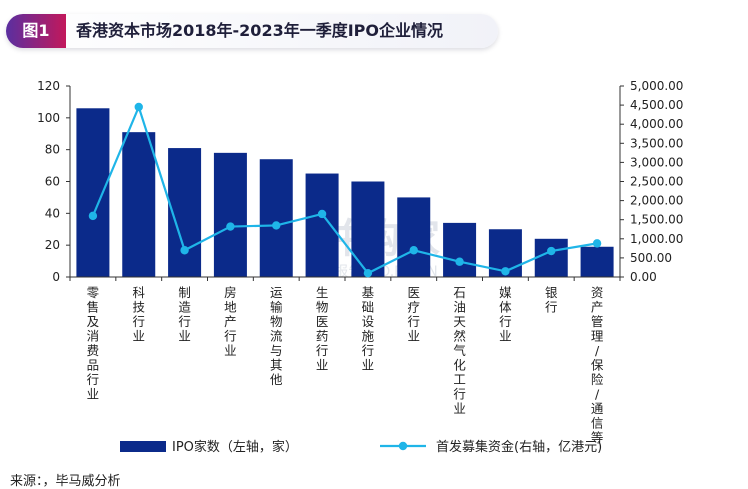 This screenshot has width=748, height=489. What do you see at coordinates (138, 314) in the screenshot?
I see `category-label: 科技行业` at bounding box center [138, 314].